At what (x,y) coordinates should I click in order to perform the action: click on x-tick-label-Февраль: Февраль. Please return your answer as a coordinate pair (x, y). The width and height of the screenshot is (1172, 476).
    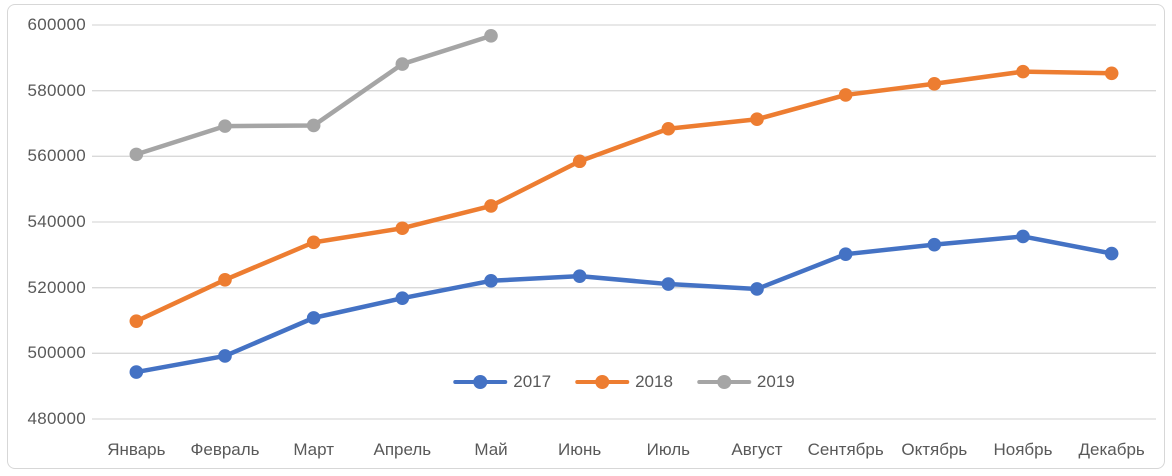
    Looking at the image, I should click on (225, 449).